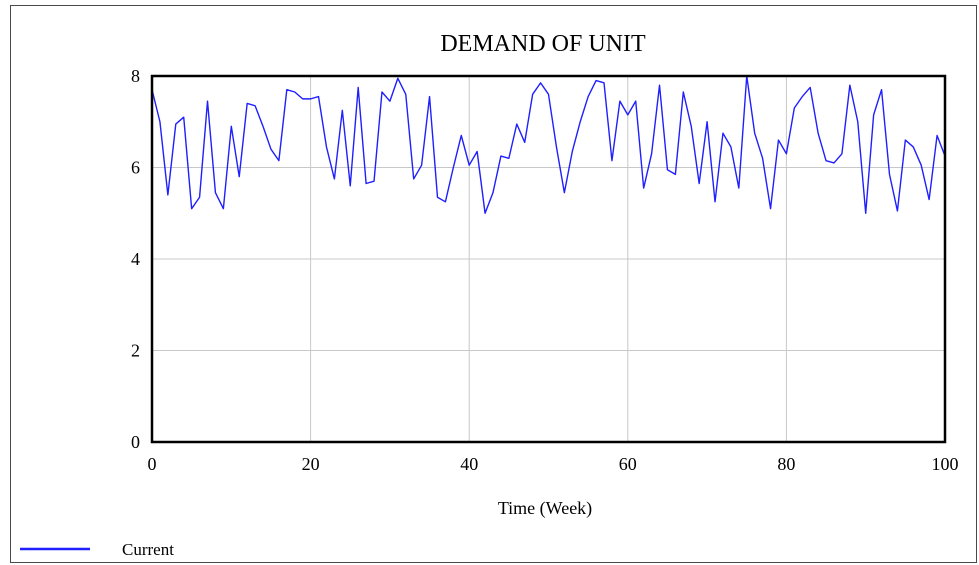 The height and width of the screenshot is (565, 979). Describe the element at coordinates (628, 464) in the screenshot. I see `x-tick-label: 60` at that location.